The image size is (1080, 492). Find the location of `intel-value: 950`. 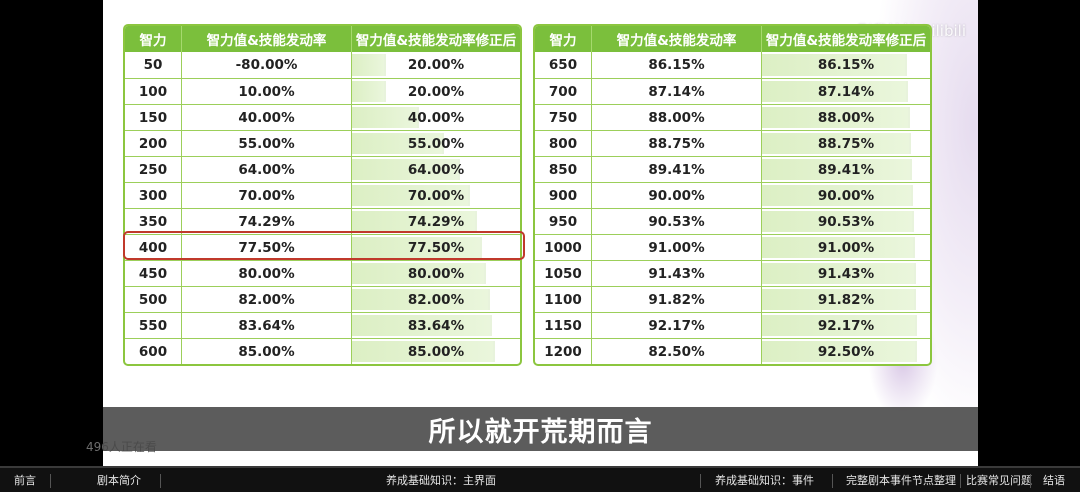

intel-value: 950 is located at coordinates (563, 221).